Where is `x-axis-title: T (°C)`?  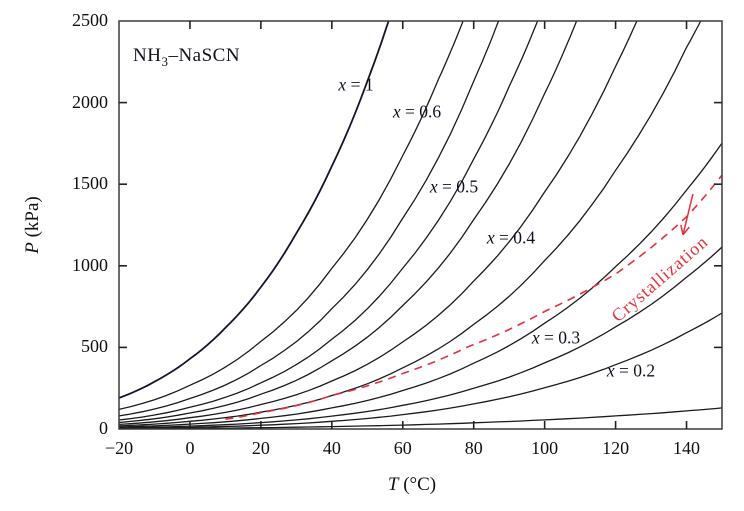
x-axis-title: T (°C) is located at coordinates (412, 484).